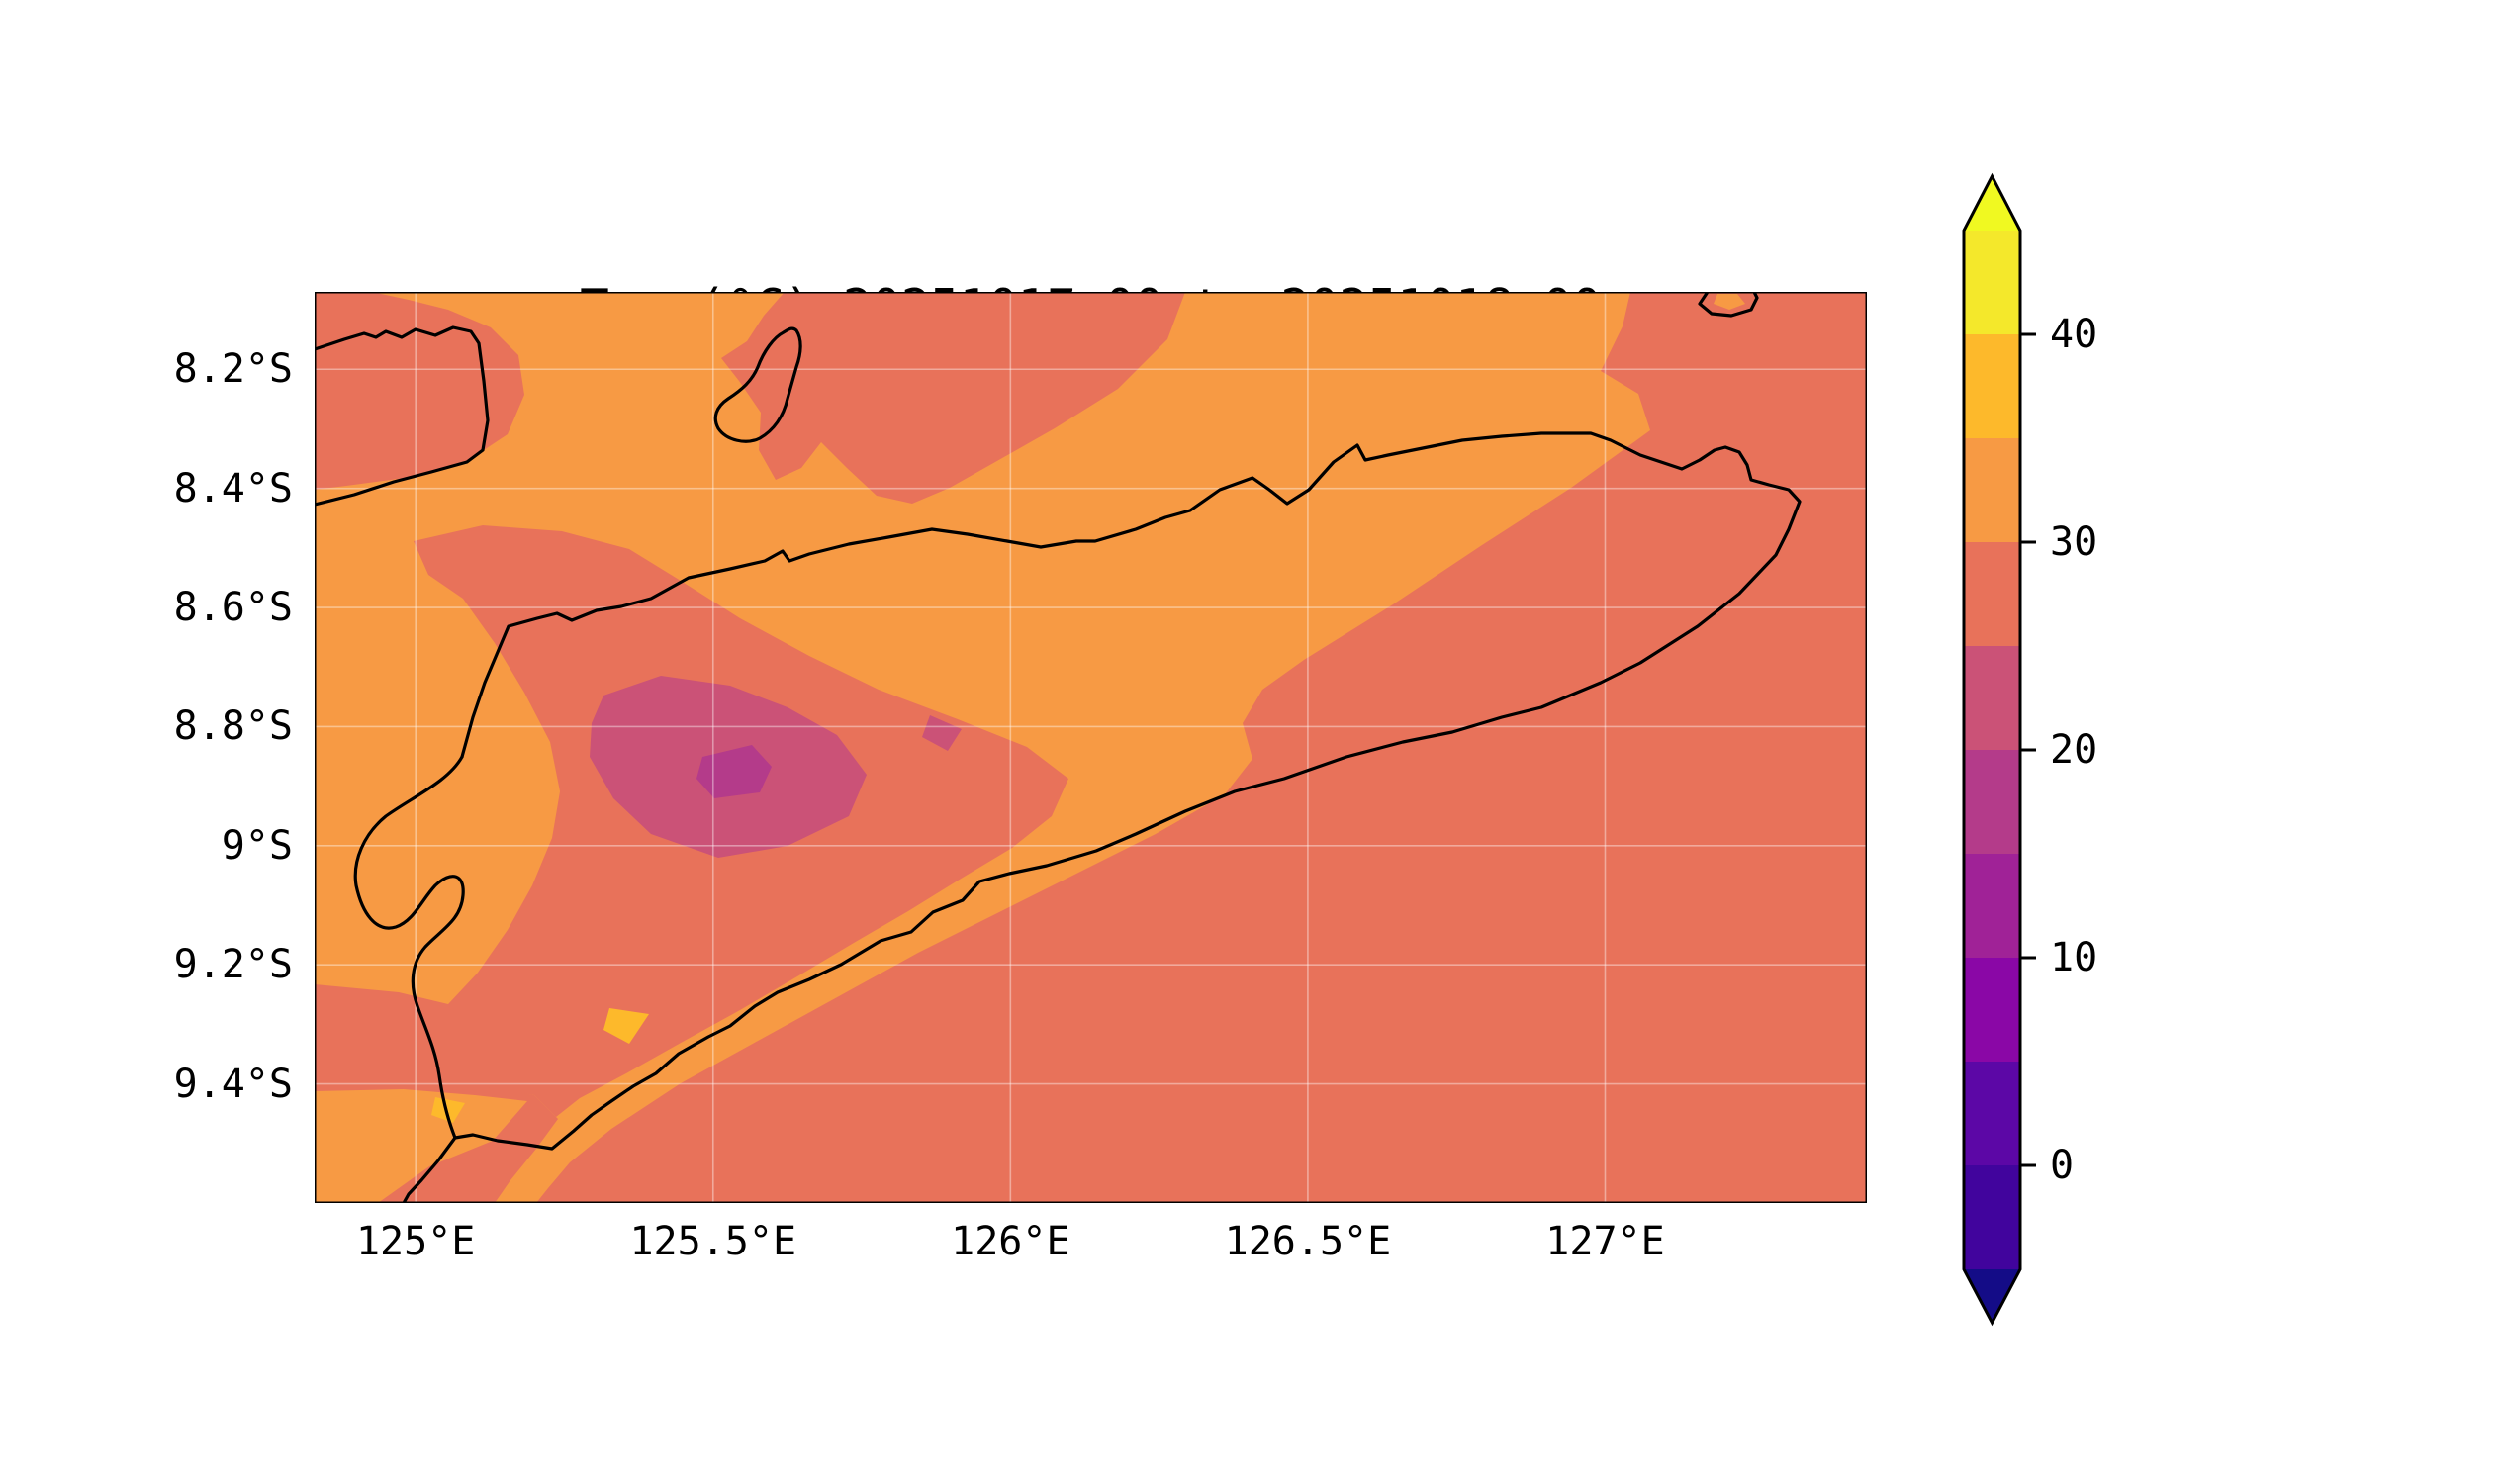 This screenshot has width=2504, height=1484. What do you see at coordinates (233, 1084) in the screenshot?
I see `y-tick-label: 9.4°S` at bounding box center [233, 1084].